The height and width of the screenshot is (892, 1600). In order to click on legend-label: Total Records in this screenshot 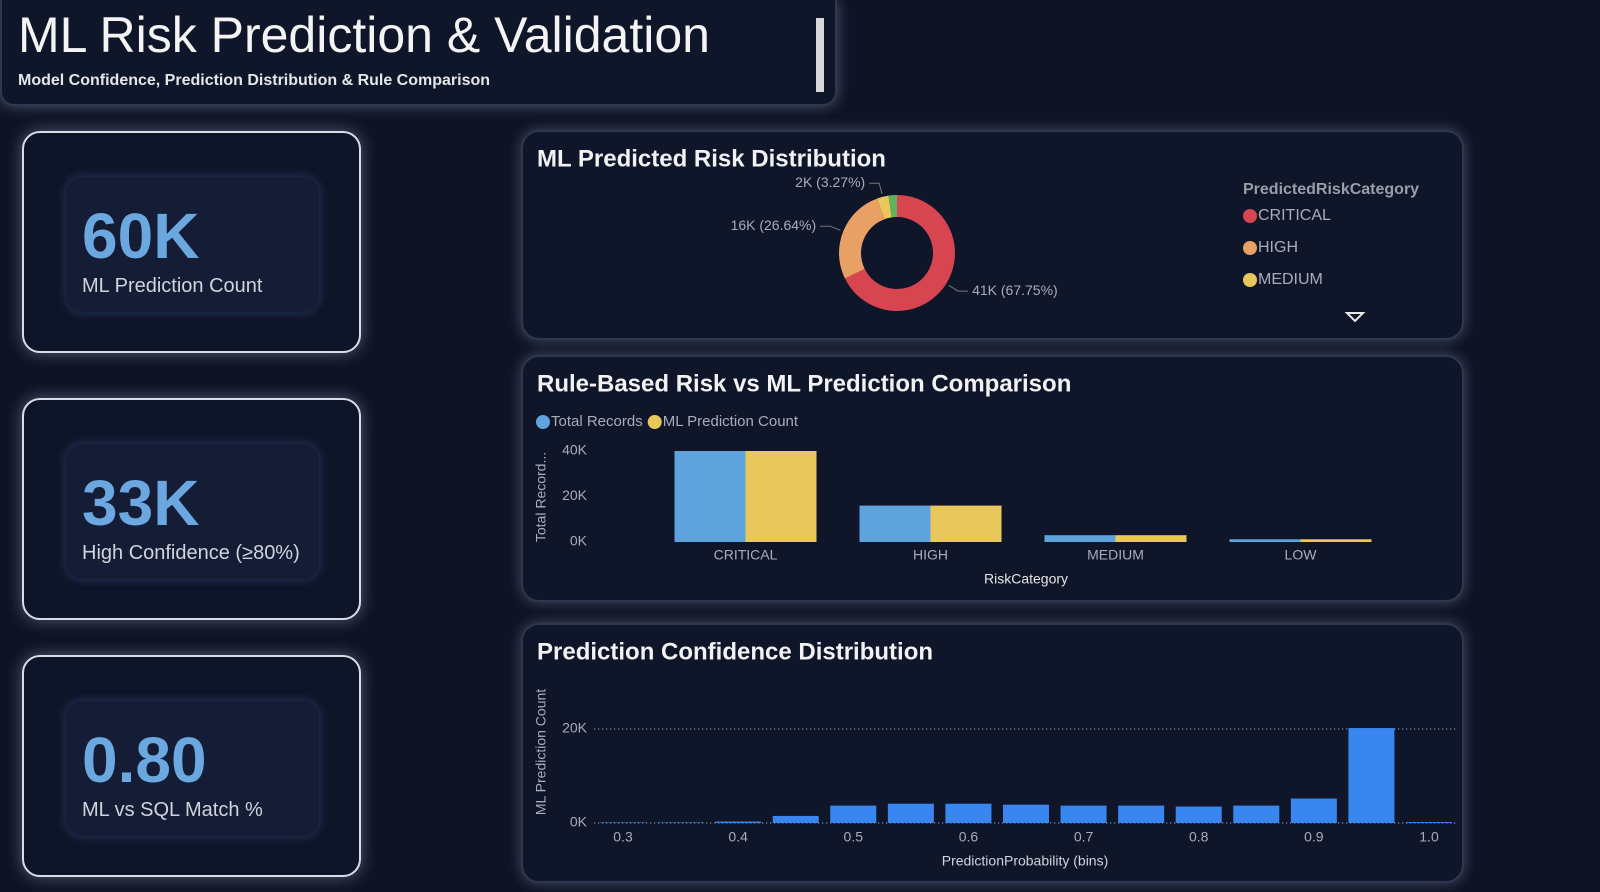, I will do `click(597, 421)`.